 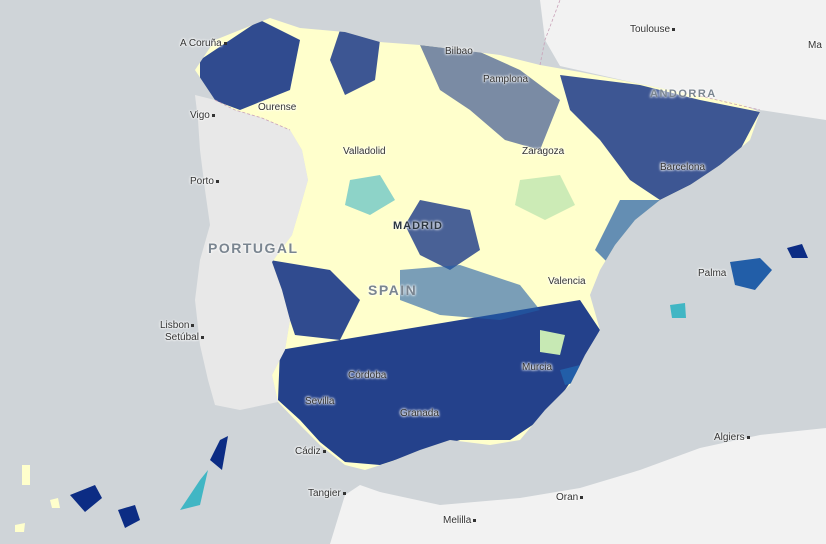 I want to click on city-label-granada: Granada, so click(x=419, y=413).